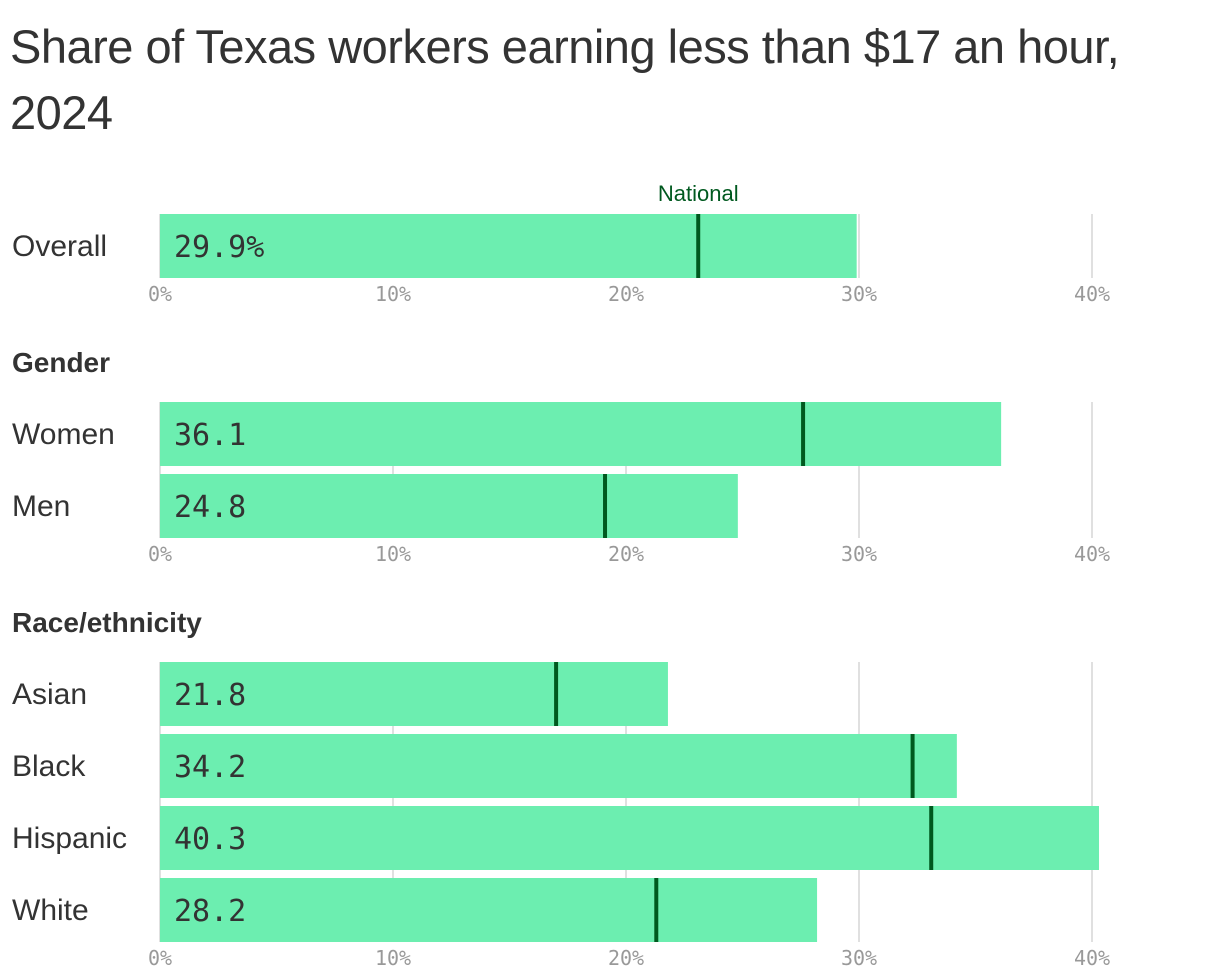  I want to click on value-label: 34.2, so click(210, 767).